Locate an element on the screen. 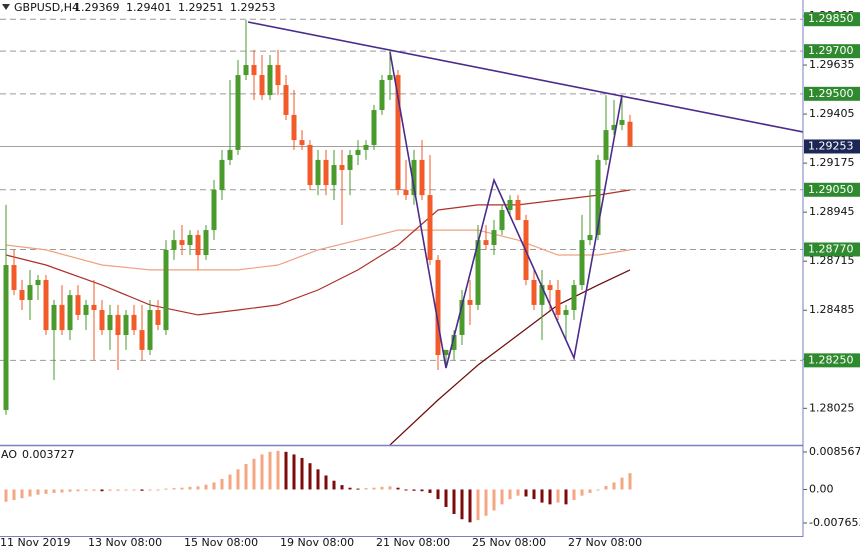  level-label: 1.29500 is located at coordinates (831, 93).